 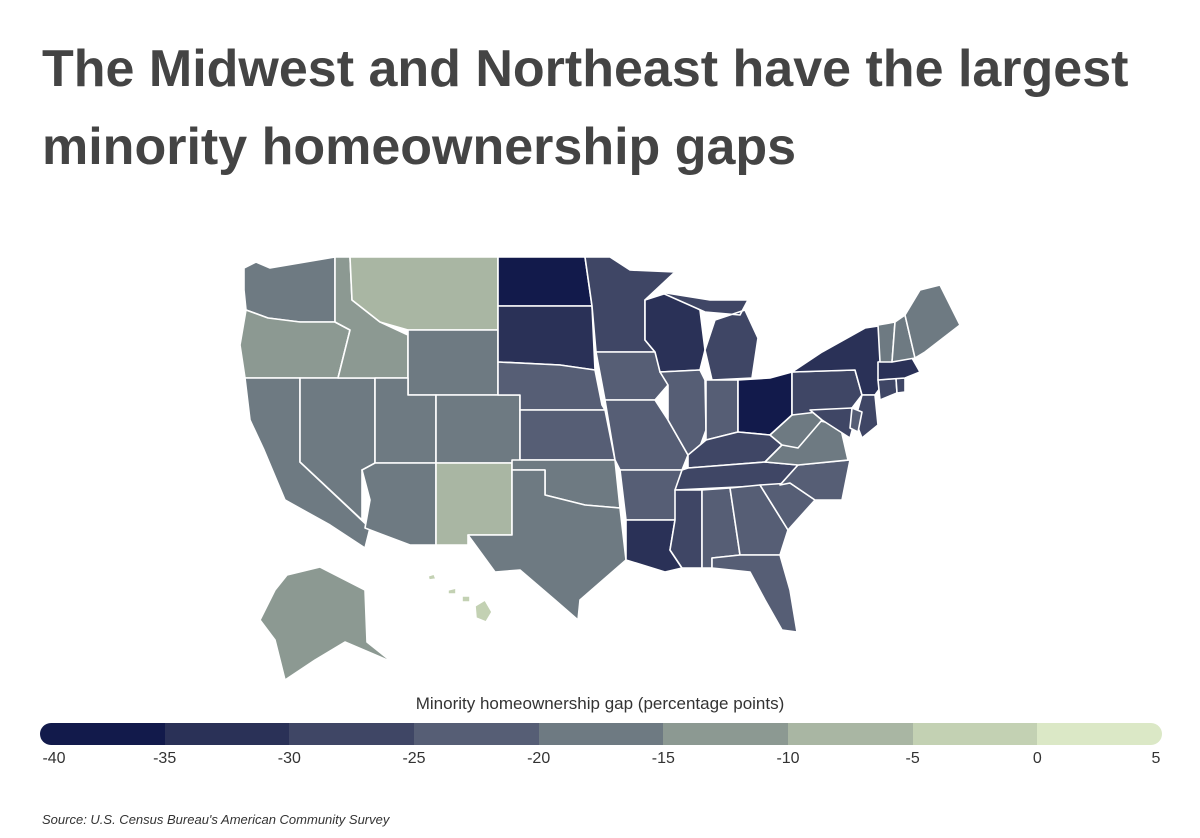 I want to click on legend-tick-label: -15, so click(x=663, y=758).